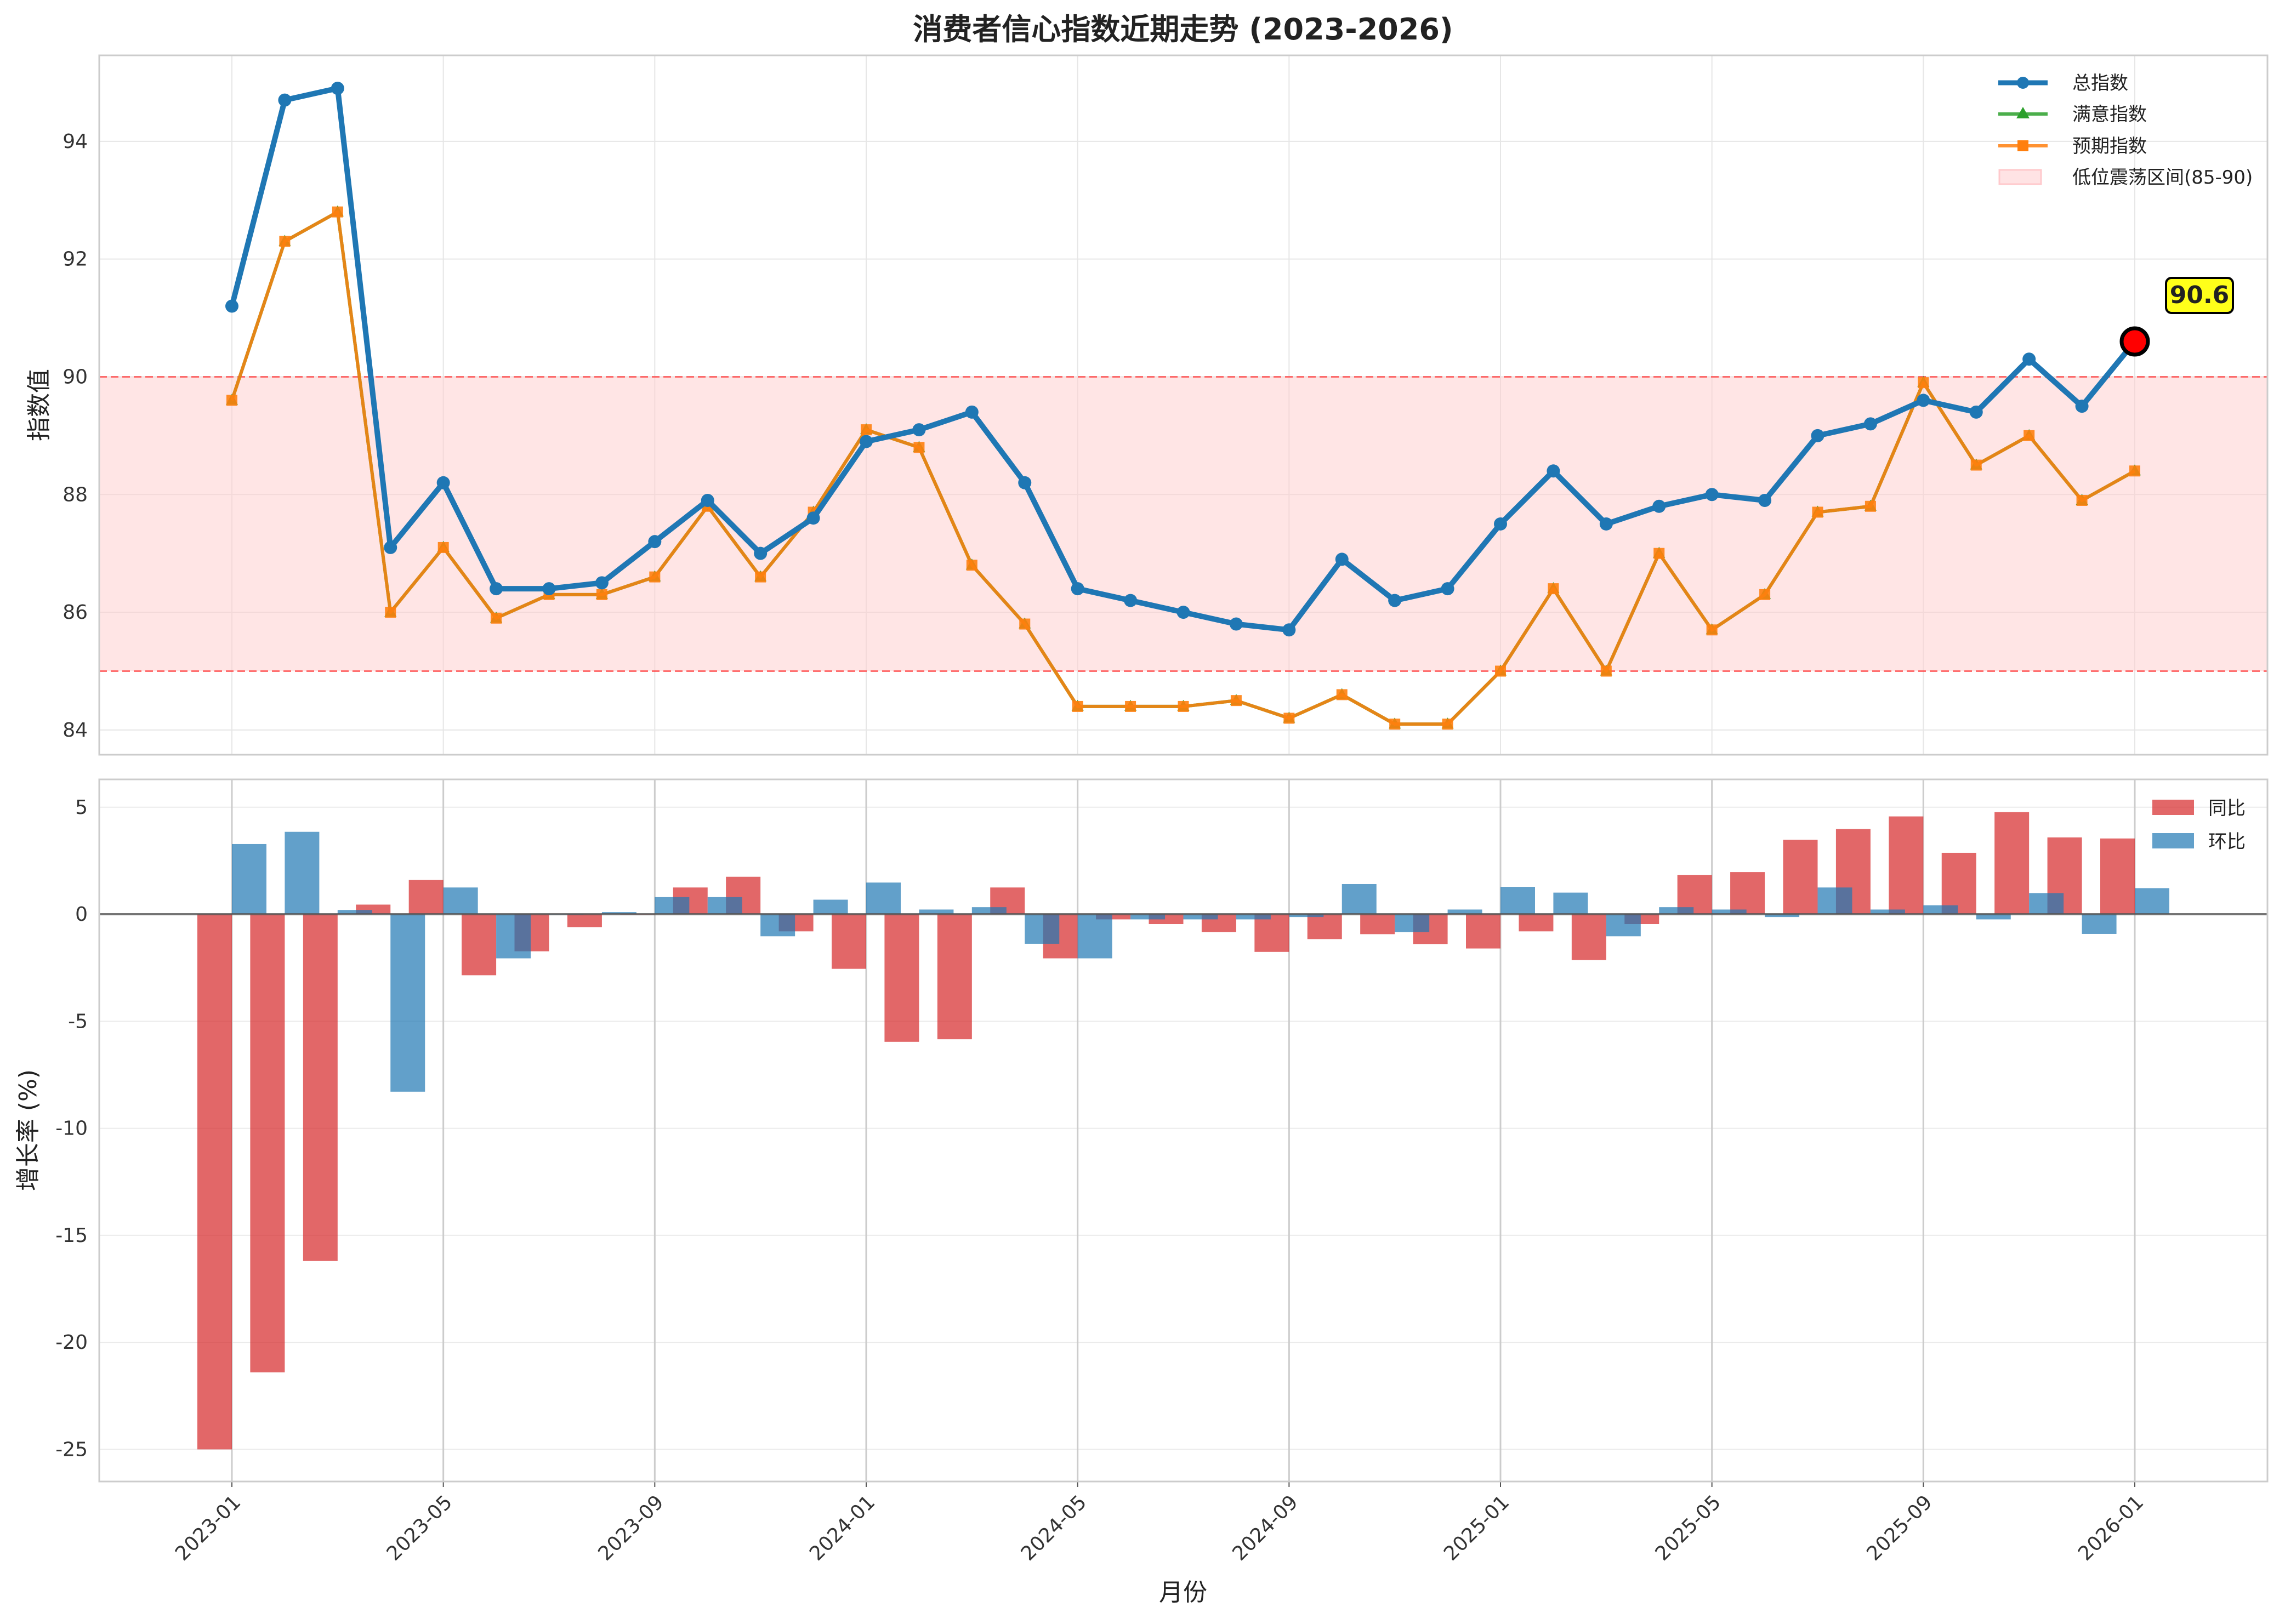 Image resolution: width=2285 pixels, height=1624 pixels. What do you see at coordinates (81, 807) in the screenshot?
I see `bottom-y-tick-label: 5` at bounding box center [81, 807].